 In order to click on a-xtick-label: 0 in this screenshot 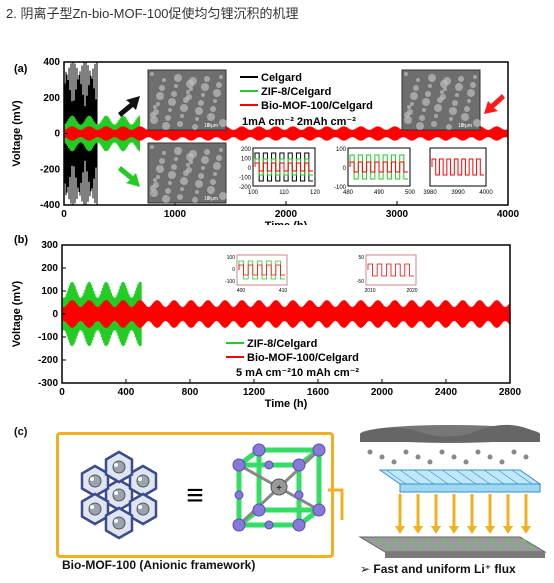, I will do `click(64, 214)`.